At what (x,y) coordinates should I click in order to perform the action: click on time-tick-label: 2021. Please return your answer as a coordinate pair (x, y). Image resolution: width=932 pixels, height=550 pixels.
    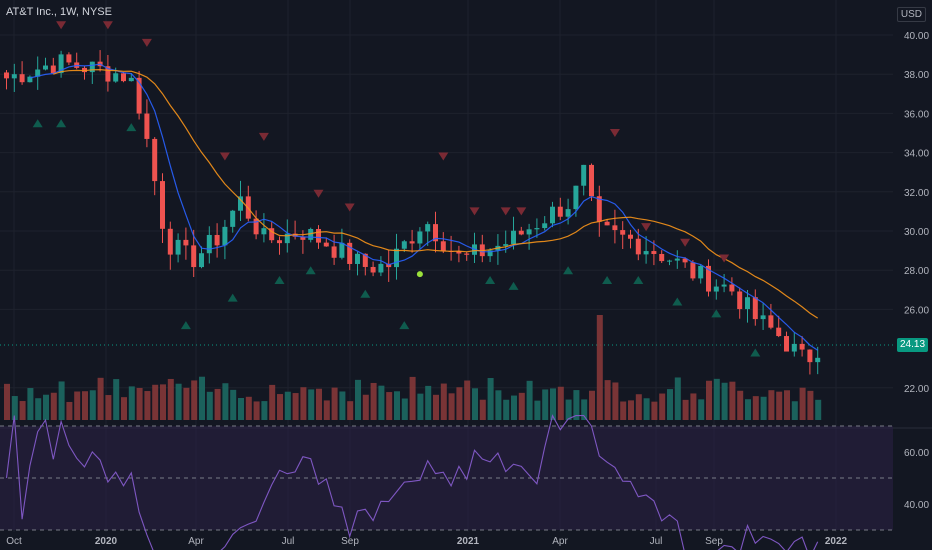
    Looking at the image, I should click on (468, 541).